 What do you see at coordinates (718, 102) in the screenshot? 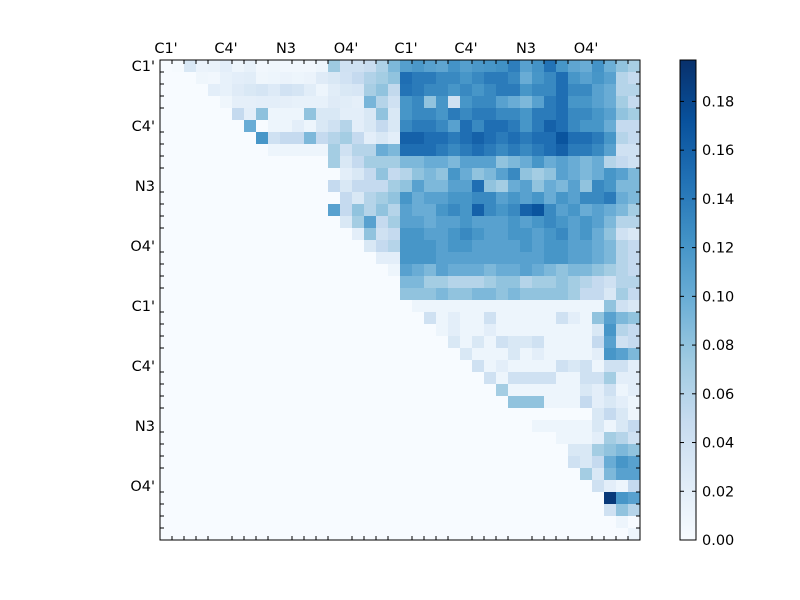
I see `colorbar-tick-label: 0.18` at bounding box center [718, 102].